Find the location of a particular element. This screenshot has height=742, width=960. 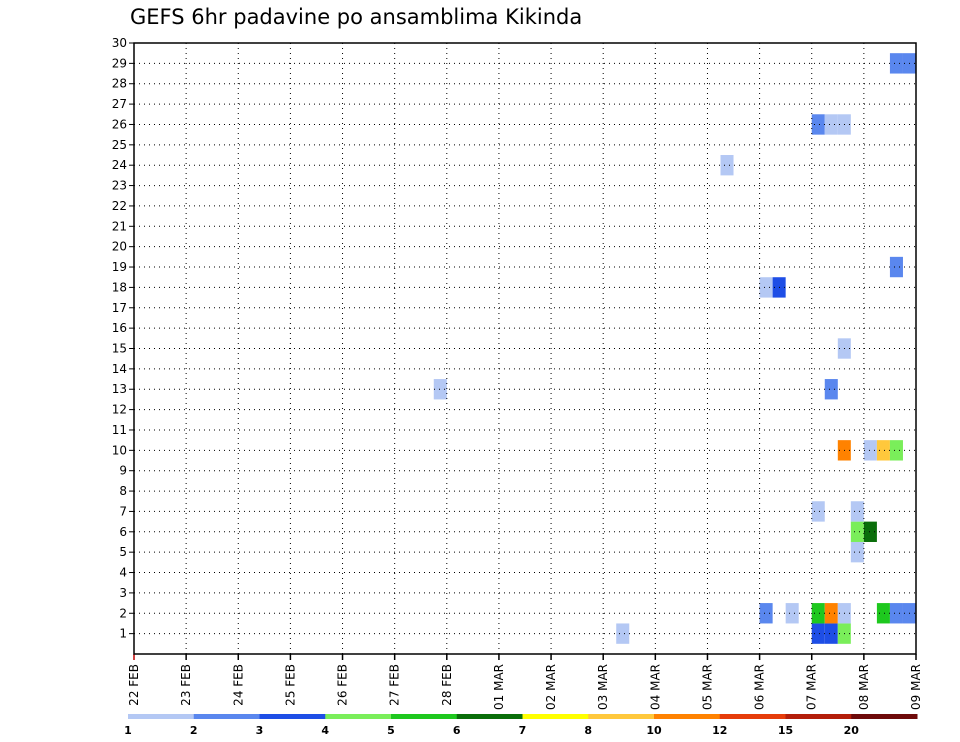

y-tick-label: 29 is located at coordinates (119, 63).